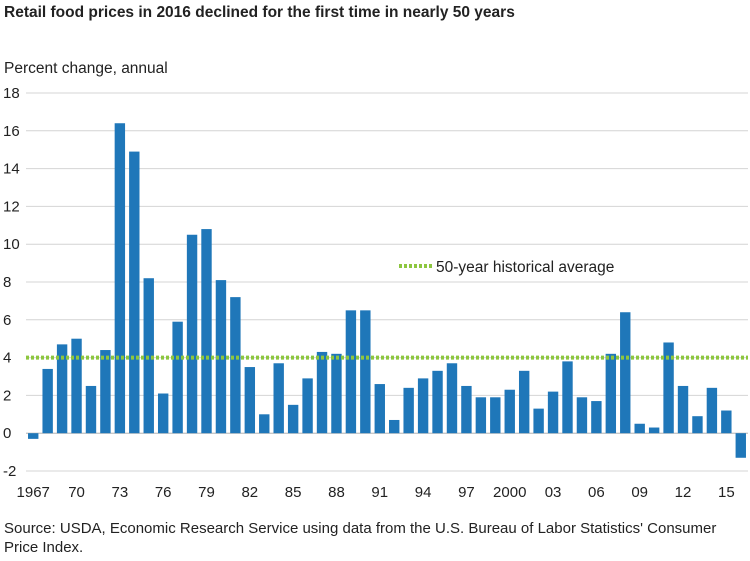 The height and width of the screenshot is (561, 750). What do you see at coordinates (11, 169) in the screenshot?
I see `y-tick-label: 14` at bounding box center [11, 169].